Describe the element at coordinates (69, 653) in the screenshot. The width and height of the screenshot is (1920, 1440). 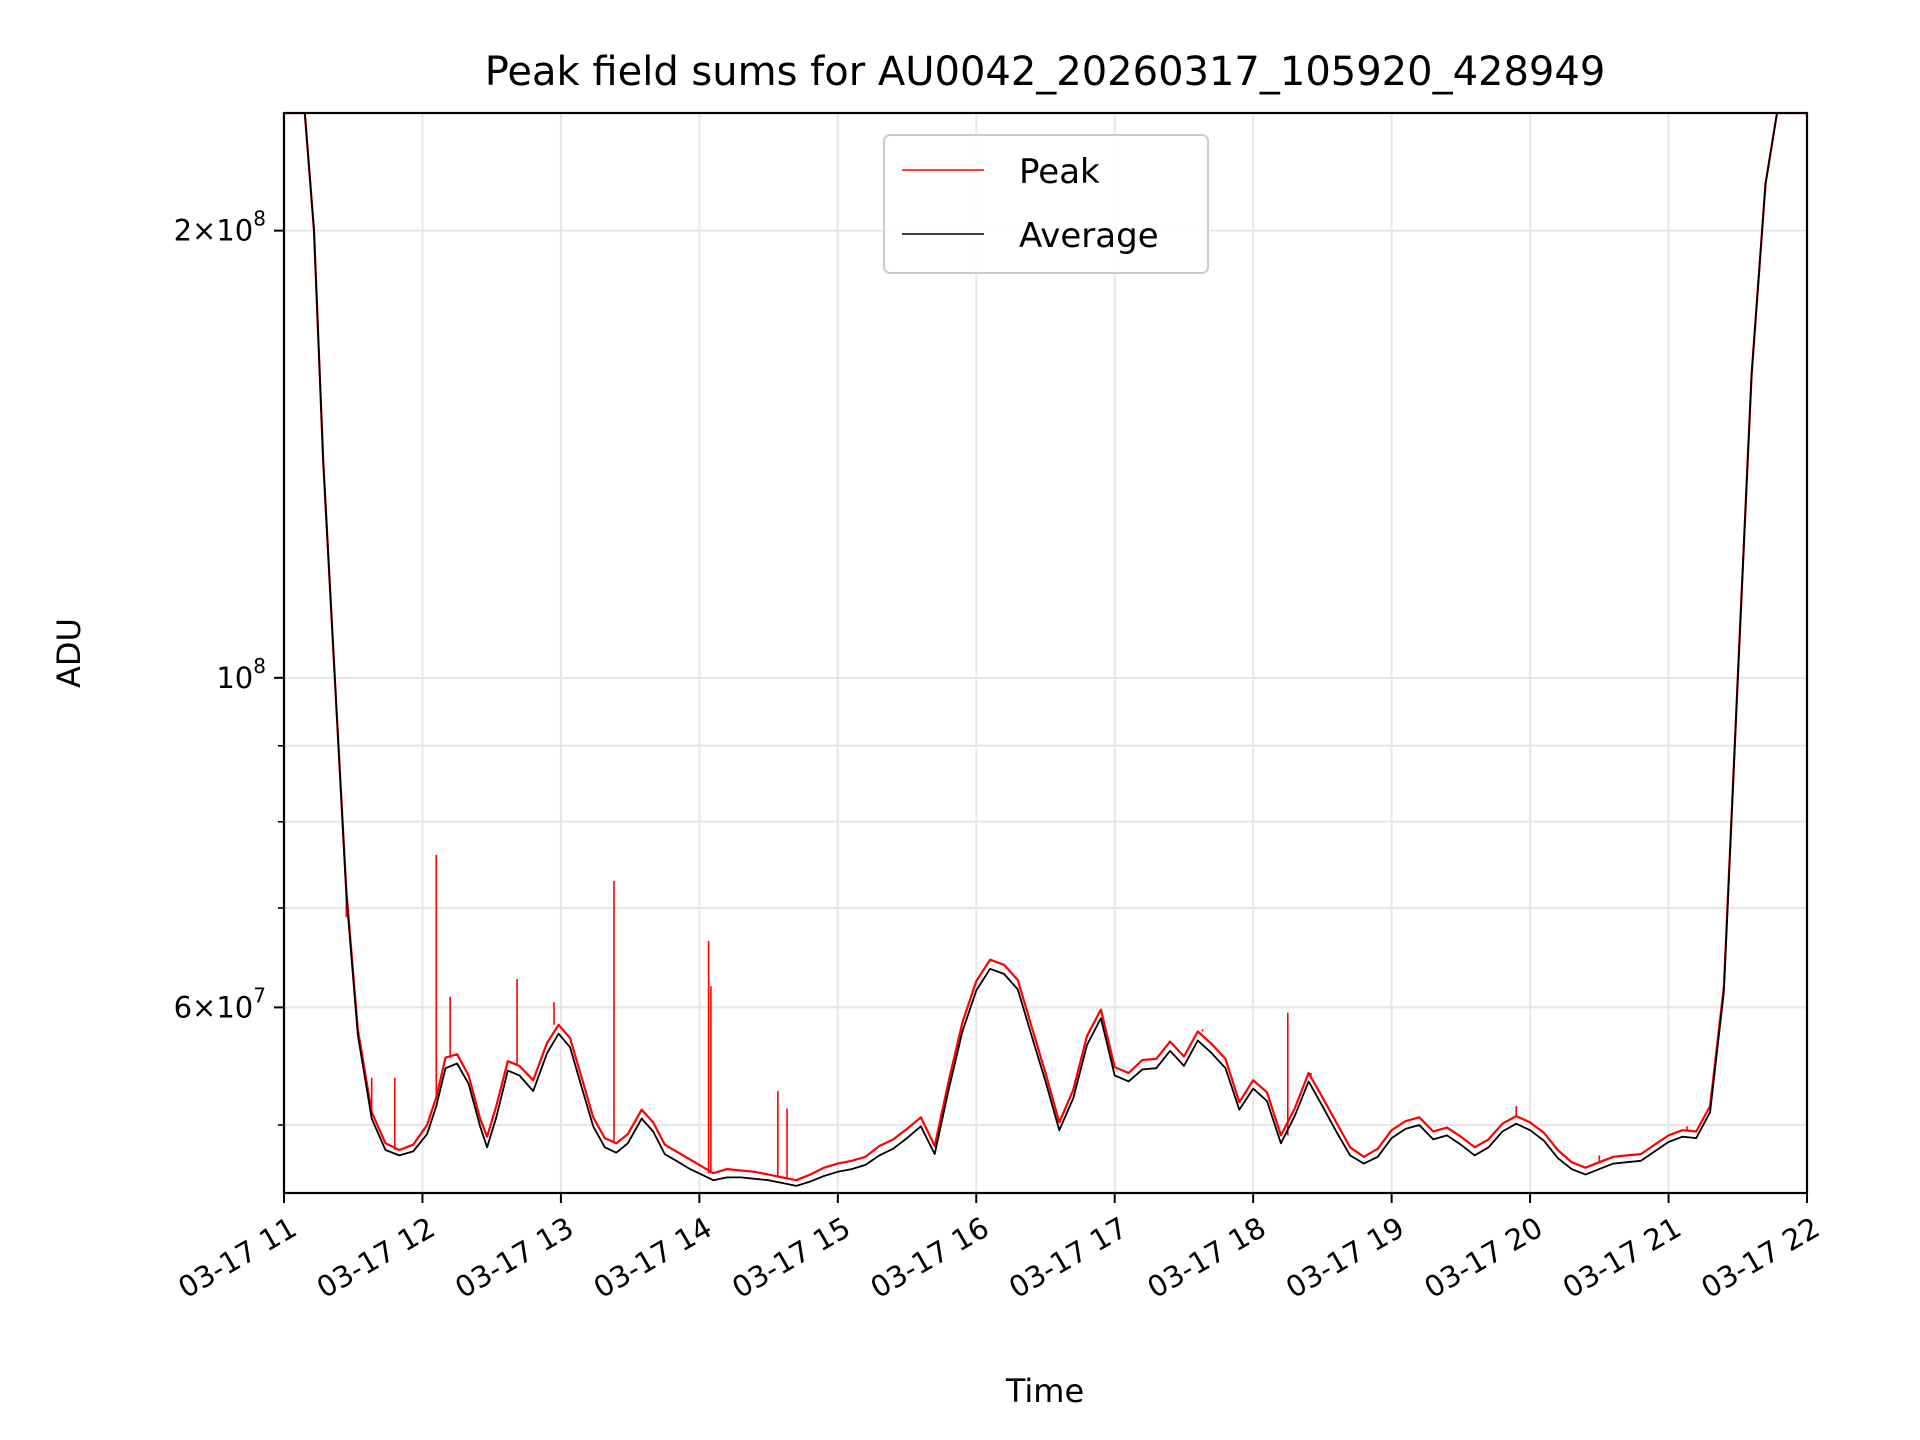
I see `y-axis-label: ADU` at that location.